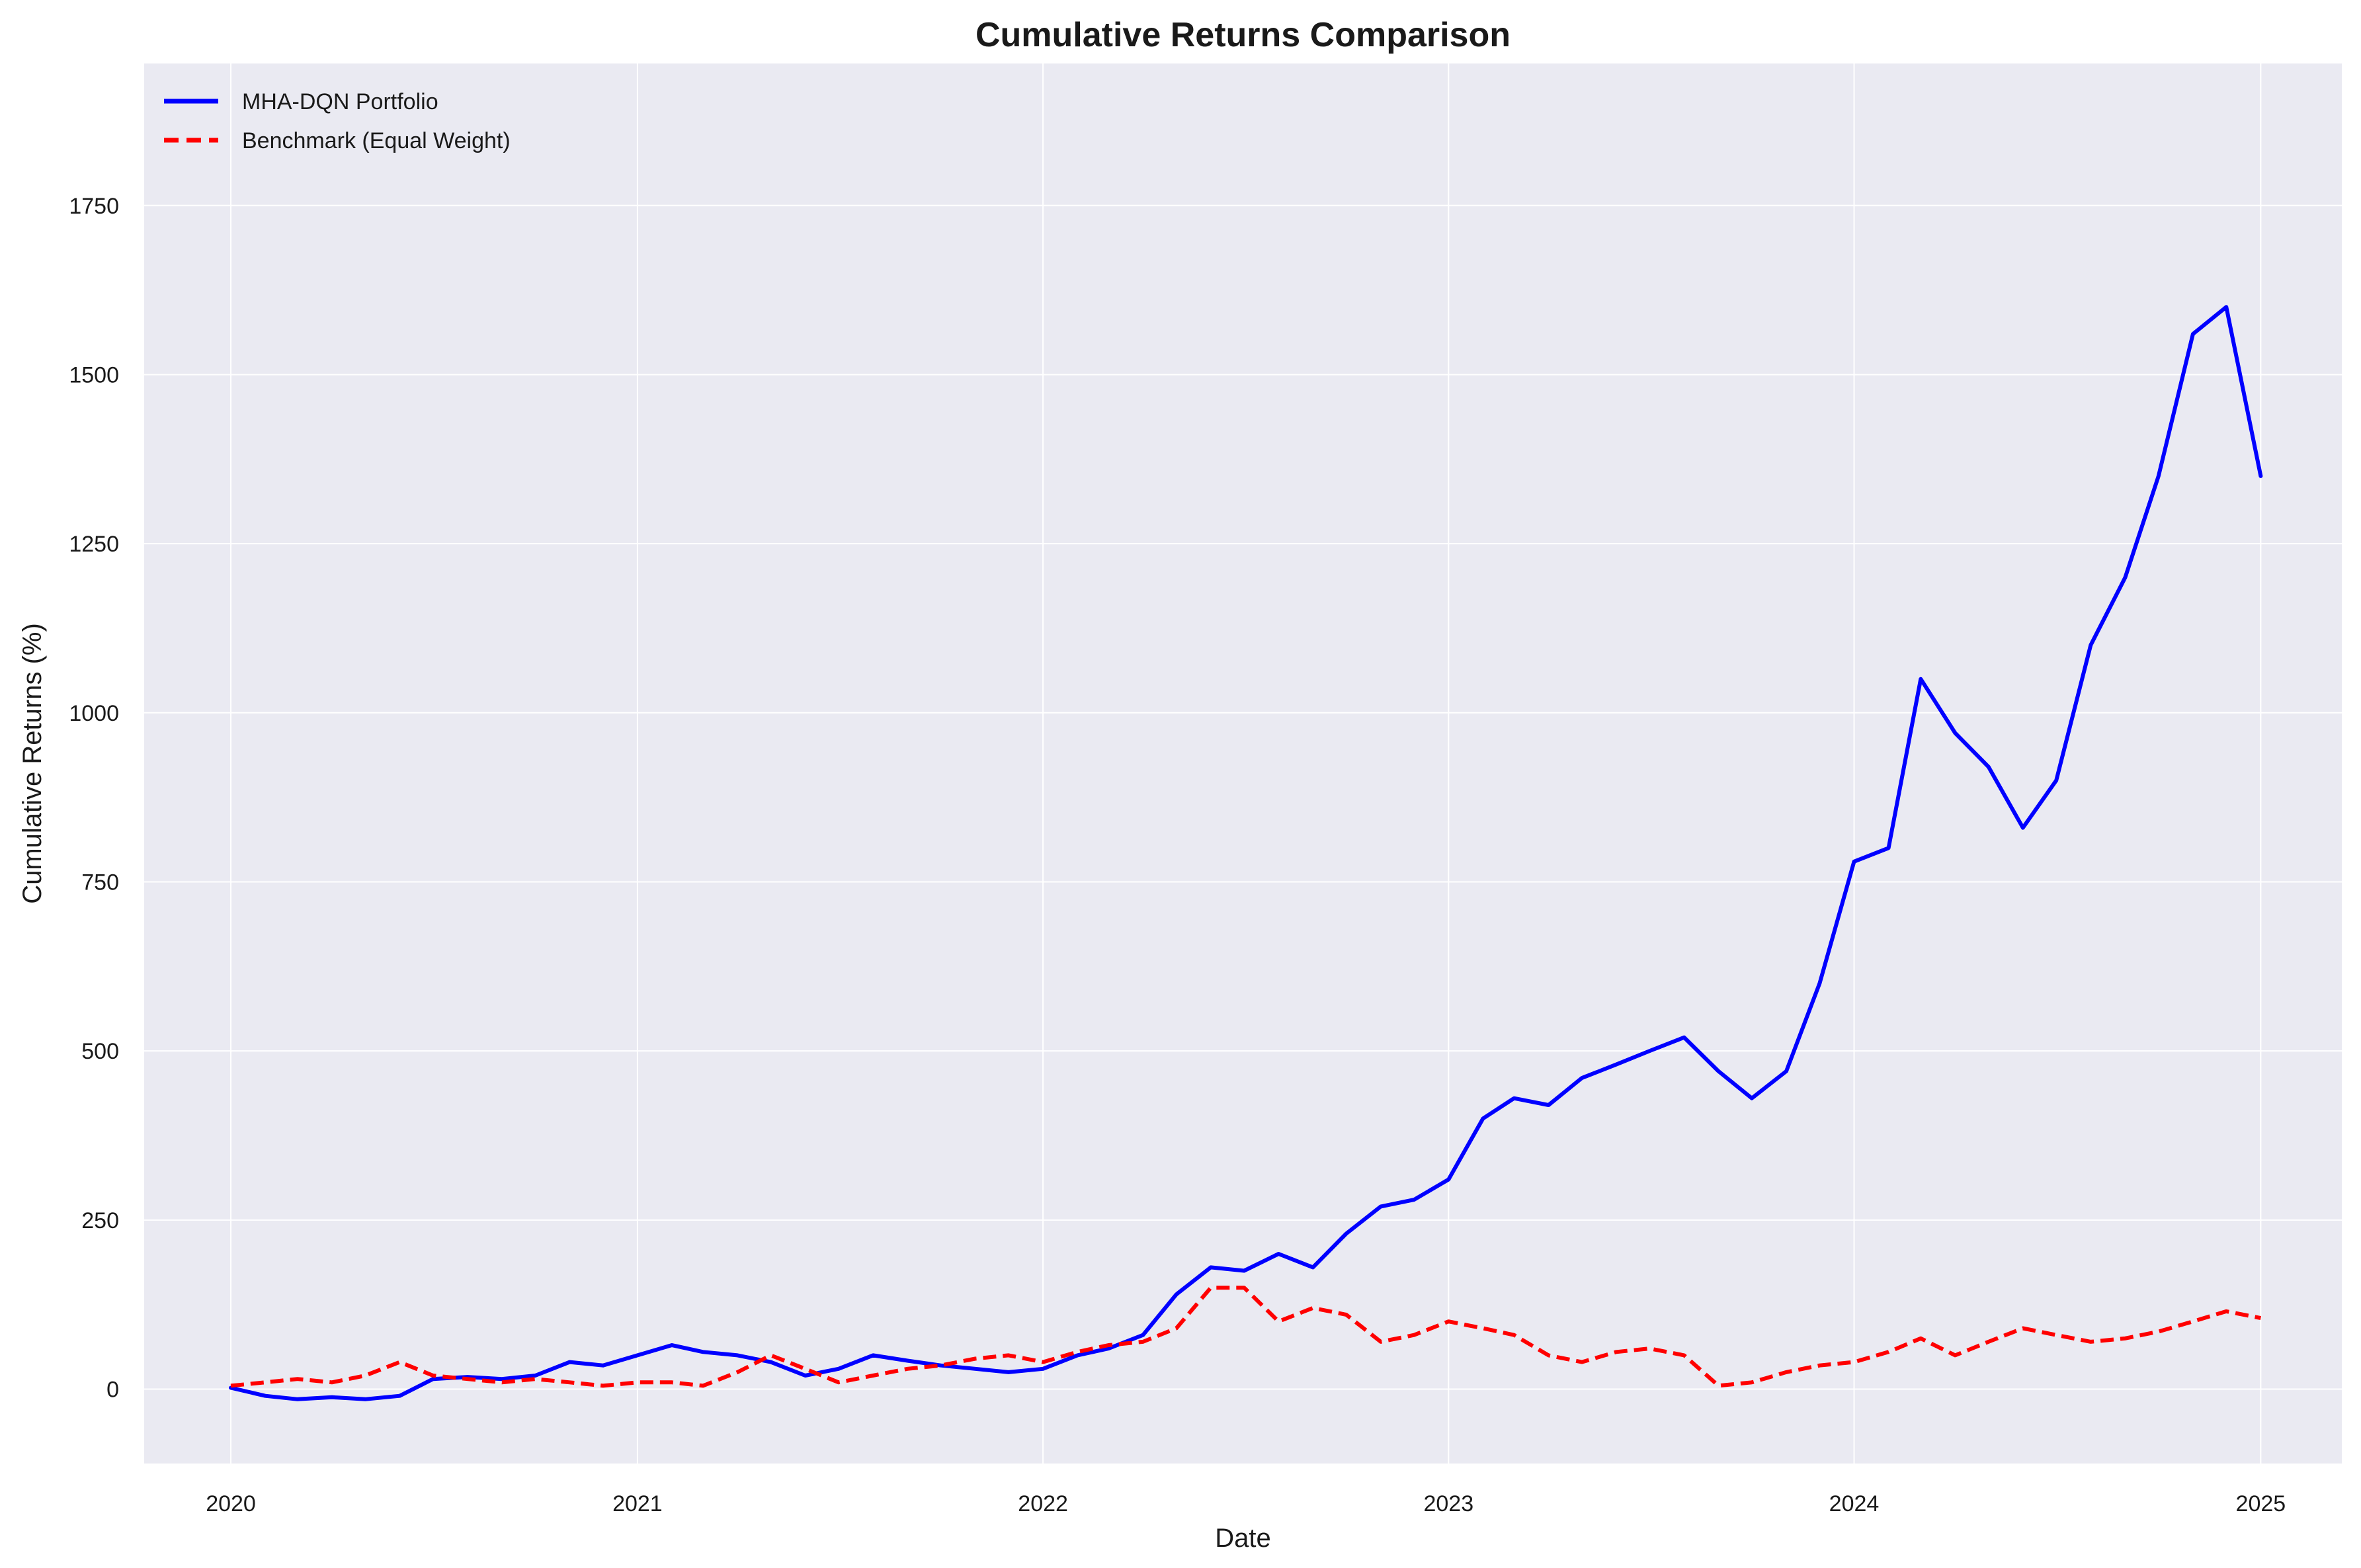  What do you see at coordinates (376, 140) in the screenshot?
I see `legend-label-benchmark: Benchmark (Equal Weight)` at bounding box center [376, 140].